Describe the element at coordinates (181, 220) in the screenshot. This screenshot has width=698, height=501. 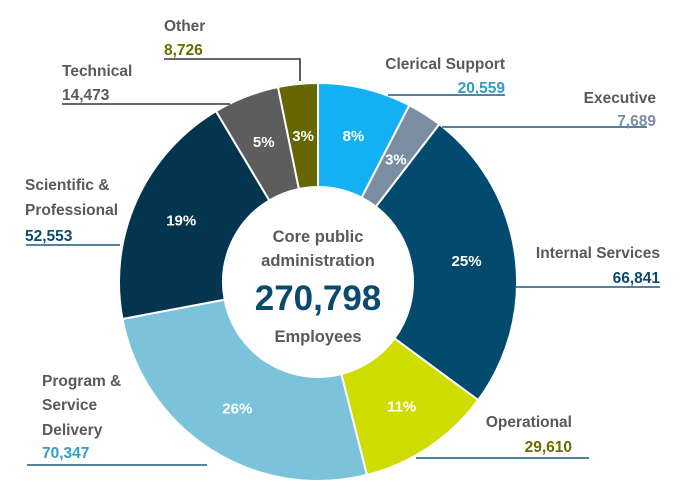
I see `pct-label-scientific: 19%` at that location.